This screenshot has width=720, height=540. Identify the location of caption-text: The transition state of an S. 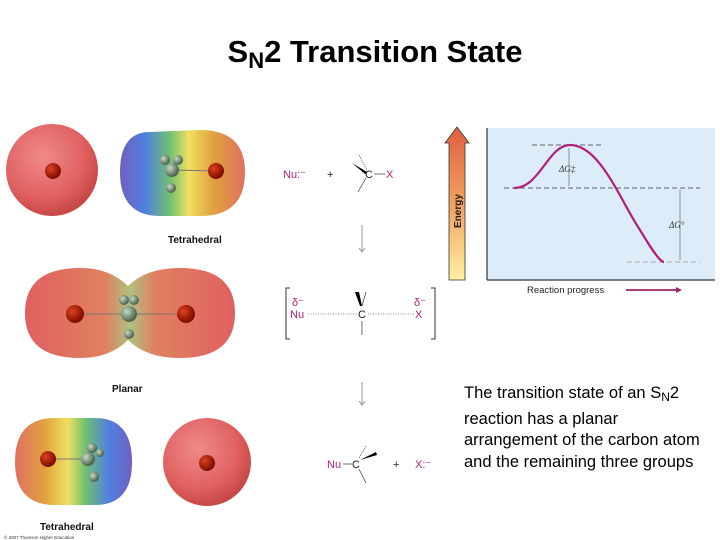
(563, 393).